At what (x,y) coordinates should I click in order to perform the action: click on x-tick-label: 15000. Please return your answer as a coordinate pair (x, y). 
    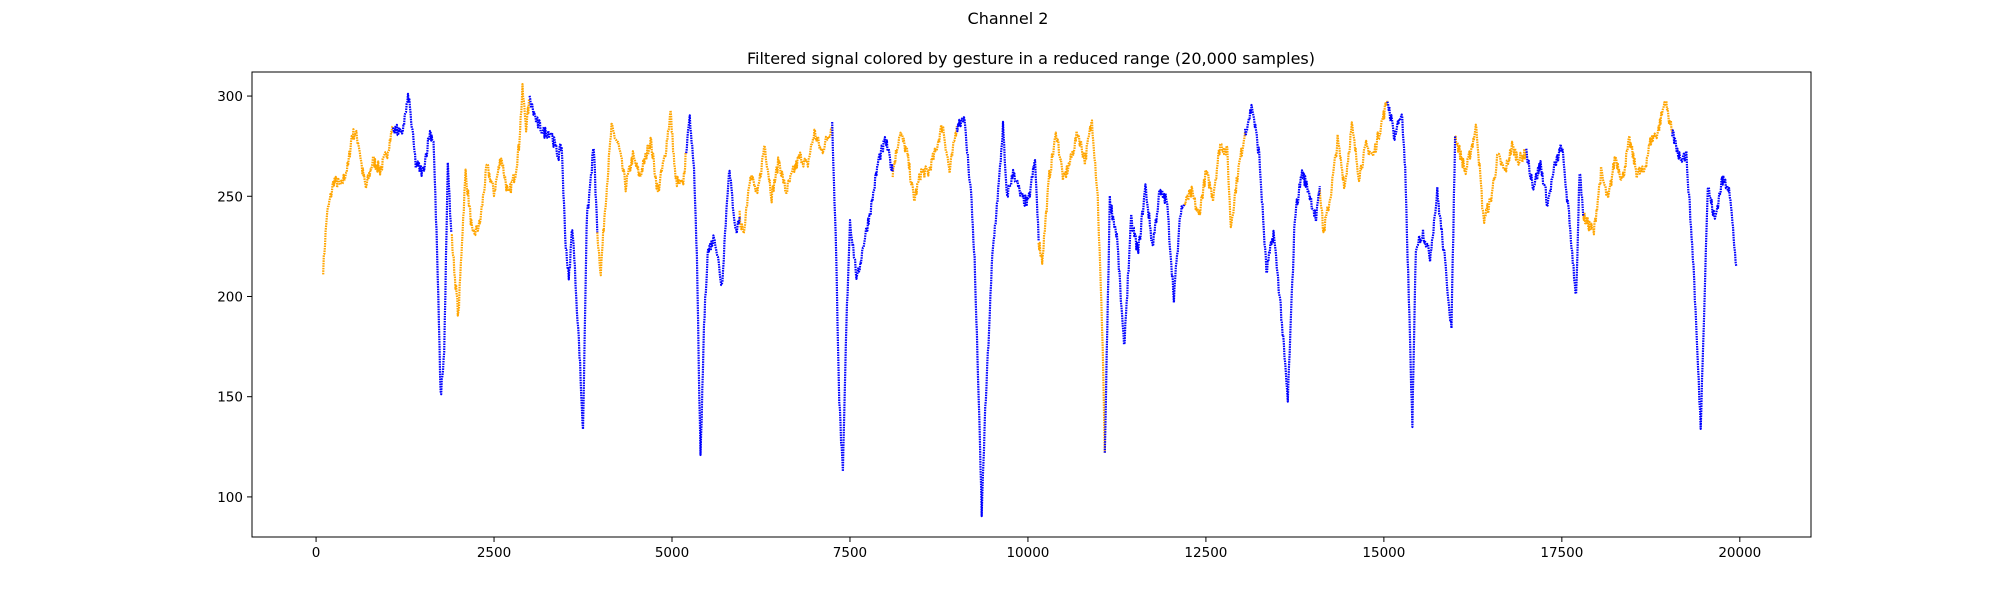
    Looking at the image, I should click on (1383, 553).